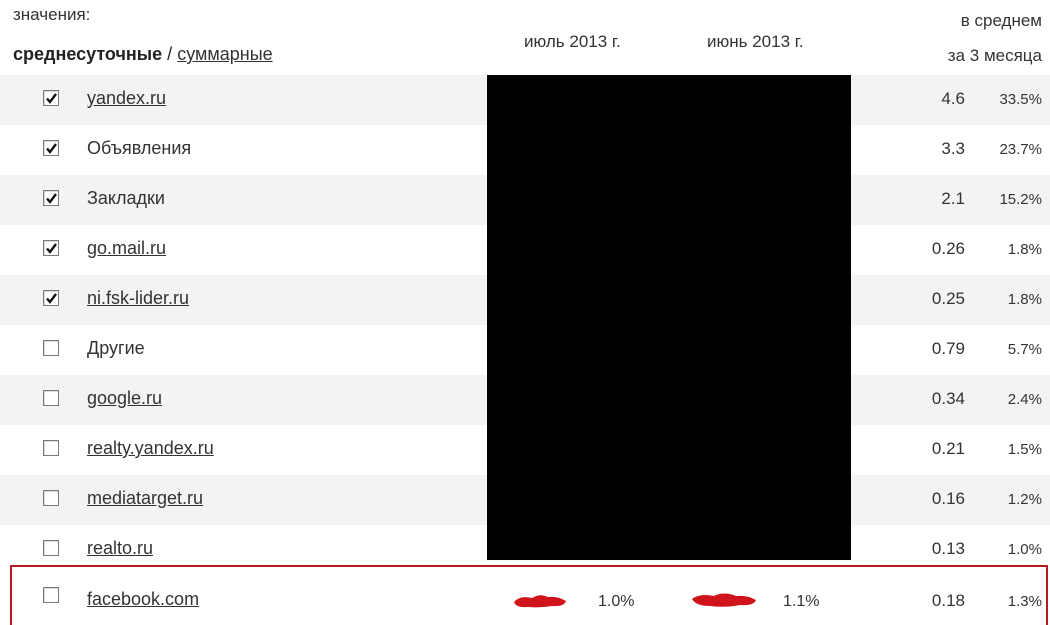  What do you see at coordinates (52, 14) in the screenshot?
I see `values-label: значения:` at bounding box center [52, 14].